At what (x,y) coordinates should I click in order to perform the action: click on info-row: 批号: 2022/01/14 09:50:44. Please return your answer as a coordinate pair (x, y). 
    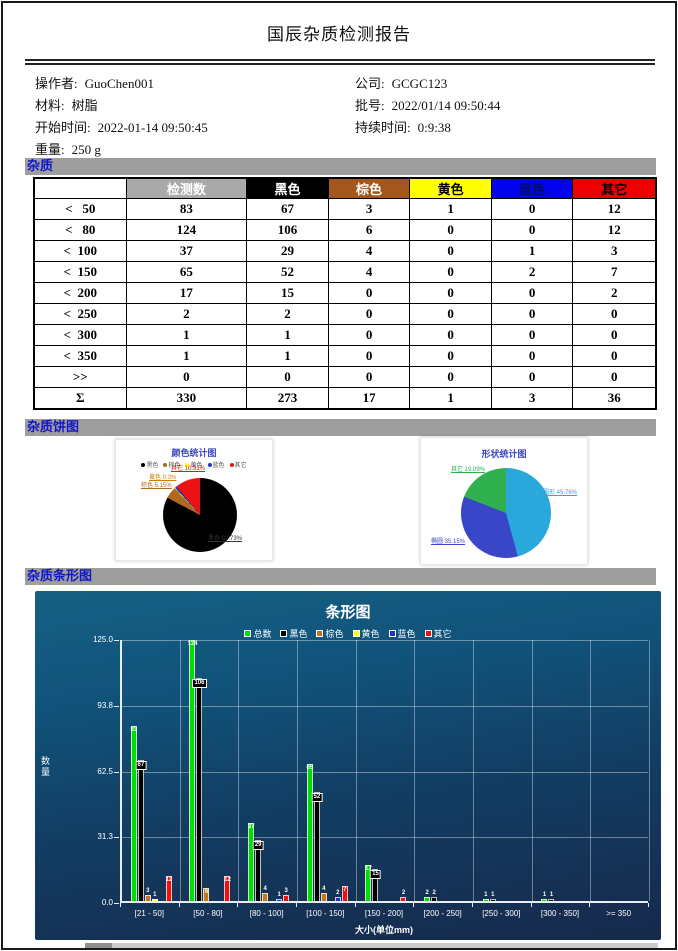
    Looking at the image, I should click on (427, 106).